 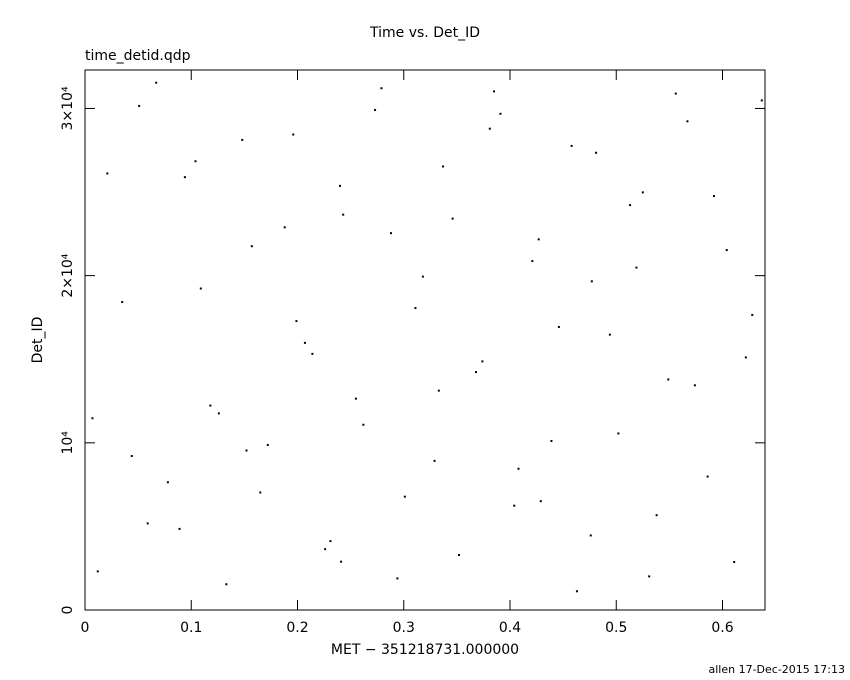 What do you see at coordinates (38, 340) in the screenshot?
I see `y-axis-label: Det_ID` at bounding box center [38, 340].